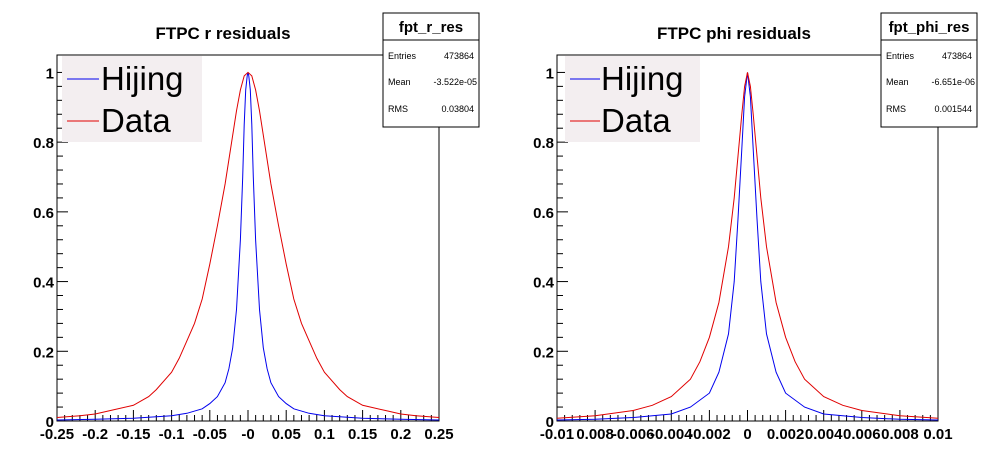  I want to click on x-tick-label: -0.006, so click(633, 434).